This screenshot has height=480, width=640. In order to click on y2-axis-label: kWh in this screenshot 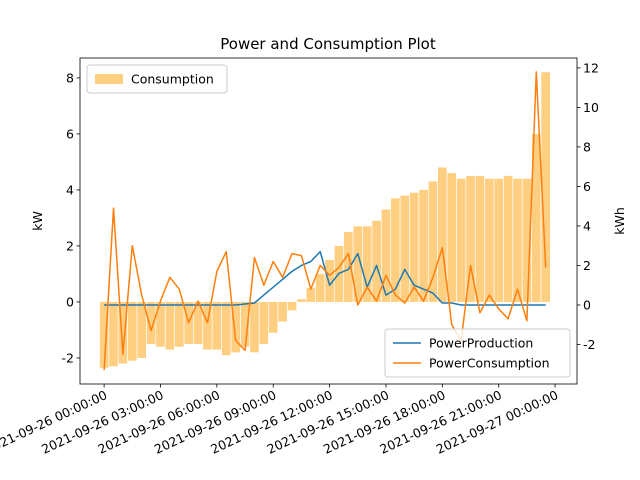, I will do `click(619, 221)`.